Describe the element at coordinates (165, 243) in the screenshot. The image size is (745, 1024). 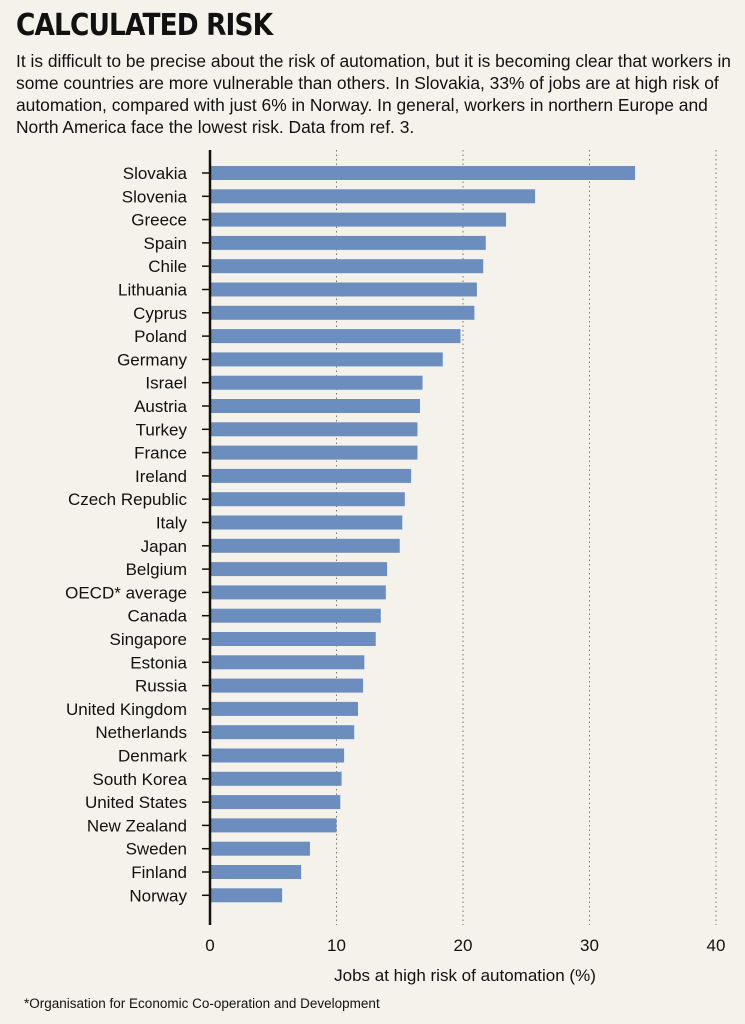
I see `category-label: Spain` at that location.